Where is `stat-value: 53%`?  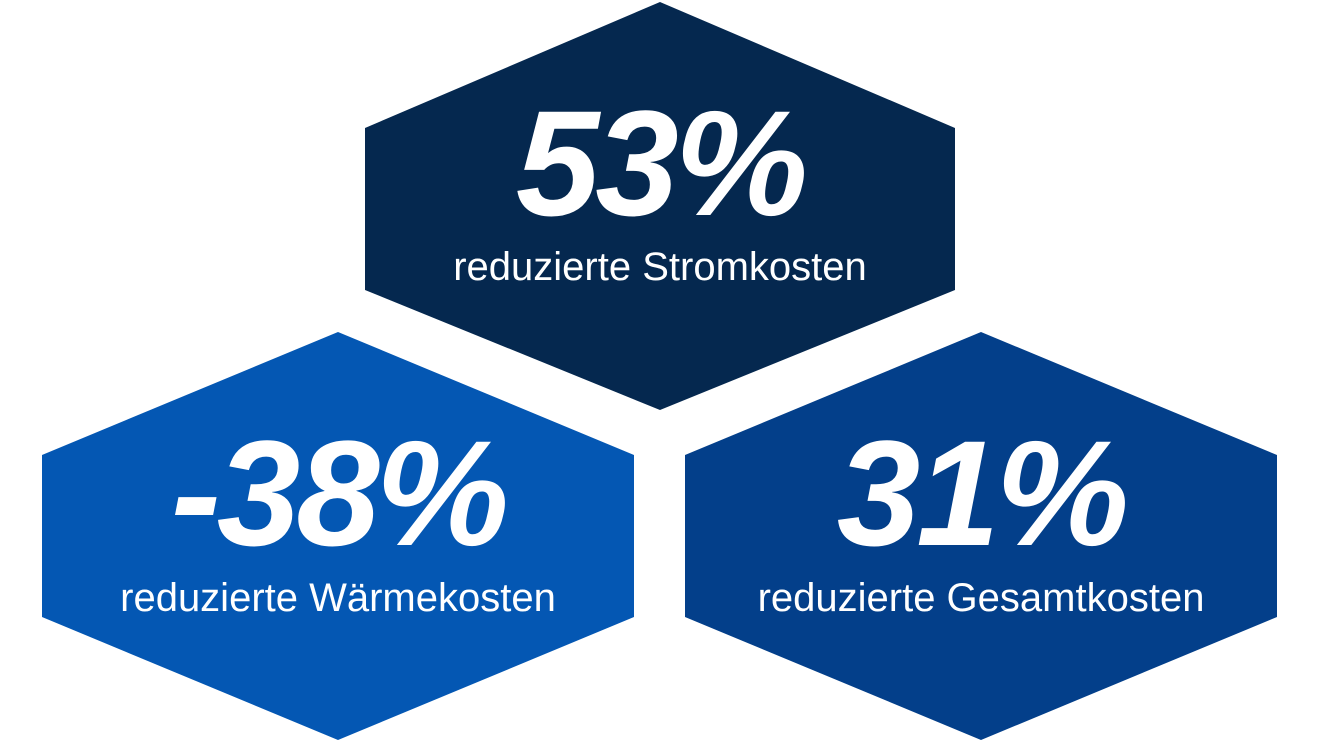 stat-value: 53% is located at coordinates (660, 163).